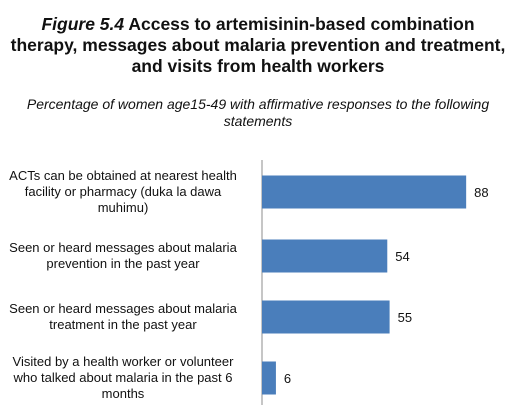  Describe the element at coordinates (481, 192) in the screenshot. I see `data-label-1: 88` at that location.